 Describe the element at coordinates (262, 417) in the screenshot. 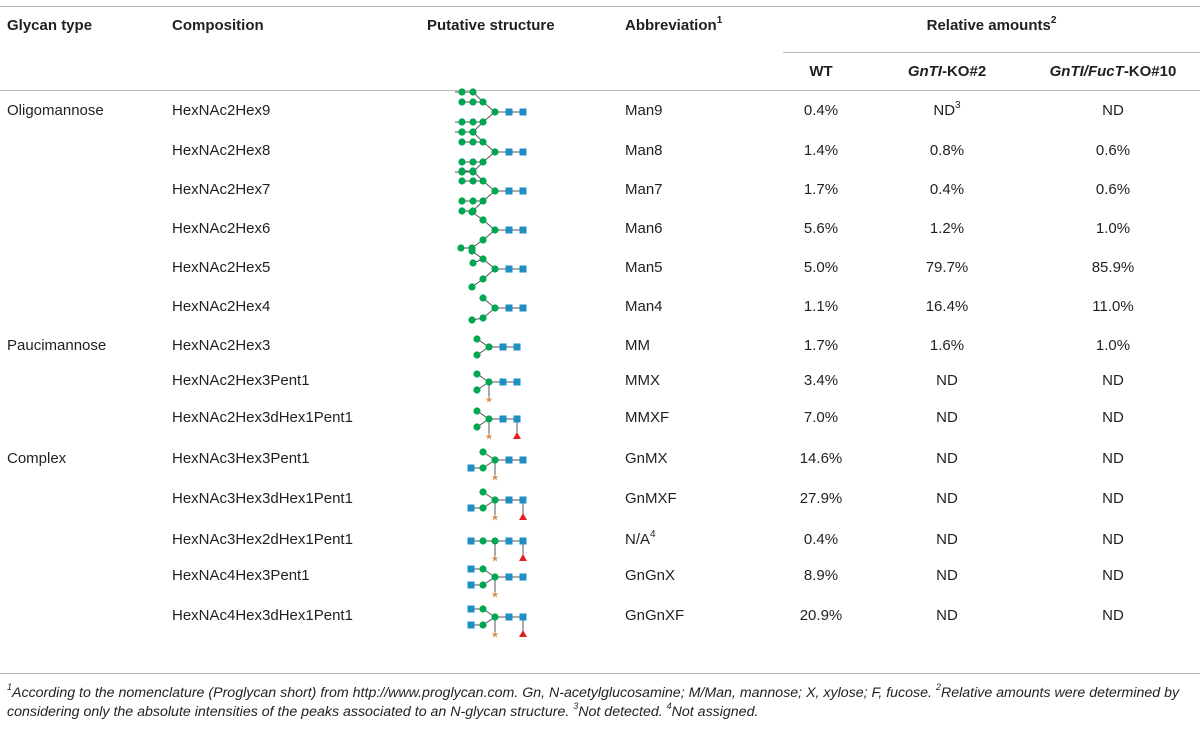

I see `cell-composition: HexNAc2Hex3dHex1Pent1` at that location.